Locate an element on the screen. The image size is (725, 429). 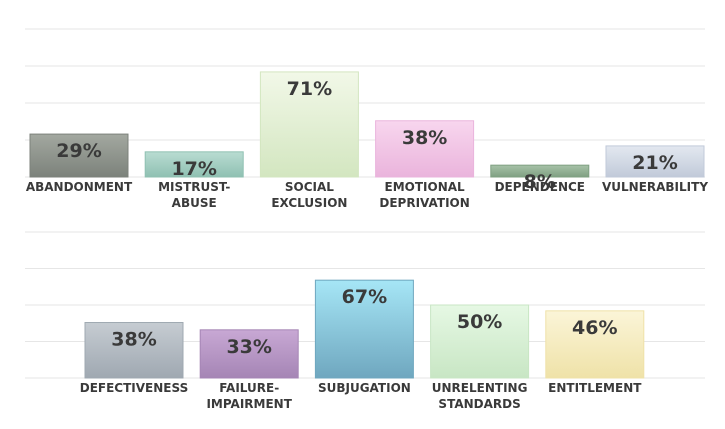
value-label-subjugation: 67% is located at coordinates (364, 297).